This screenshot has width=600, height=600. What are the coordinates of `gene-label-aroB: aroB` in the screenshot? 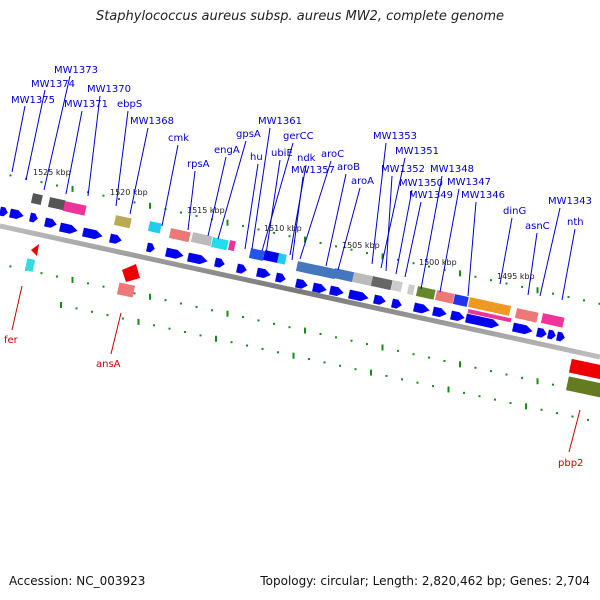 It's located at (348, 167).